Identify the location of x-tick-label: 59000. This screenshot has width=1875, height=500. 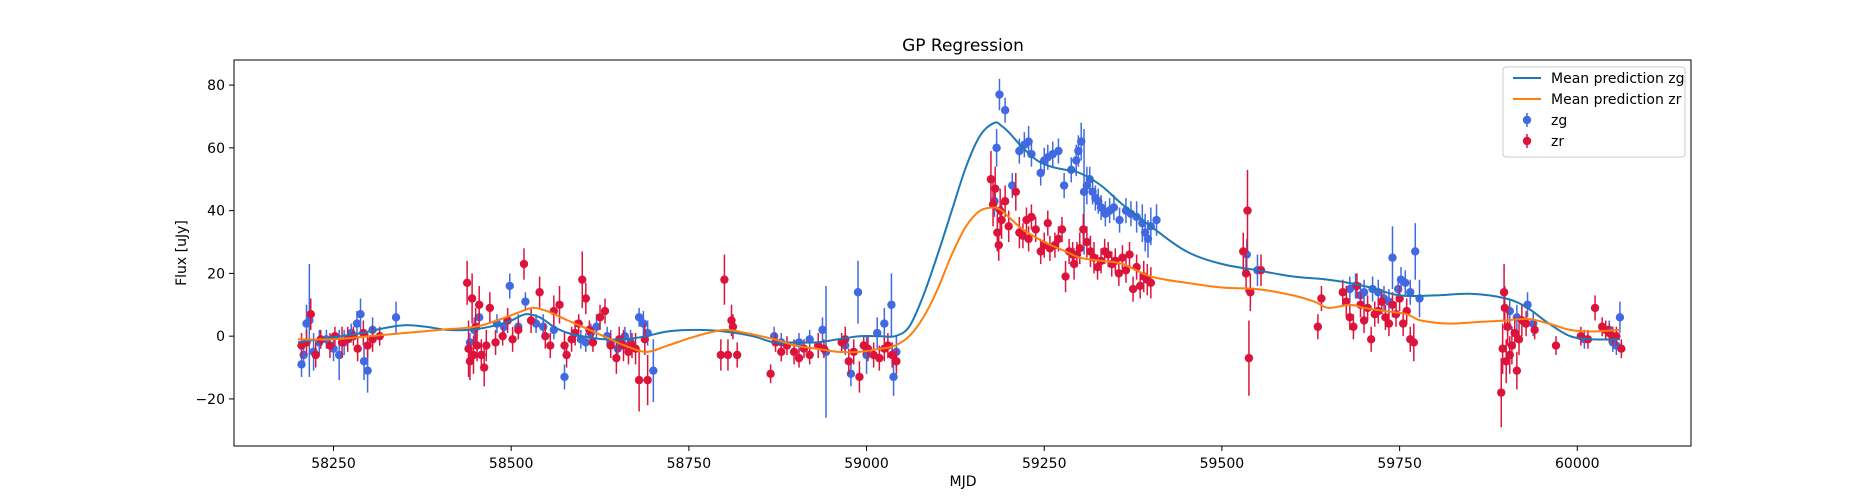
(866, 464).